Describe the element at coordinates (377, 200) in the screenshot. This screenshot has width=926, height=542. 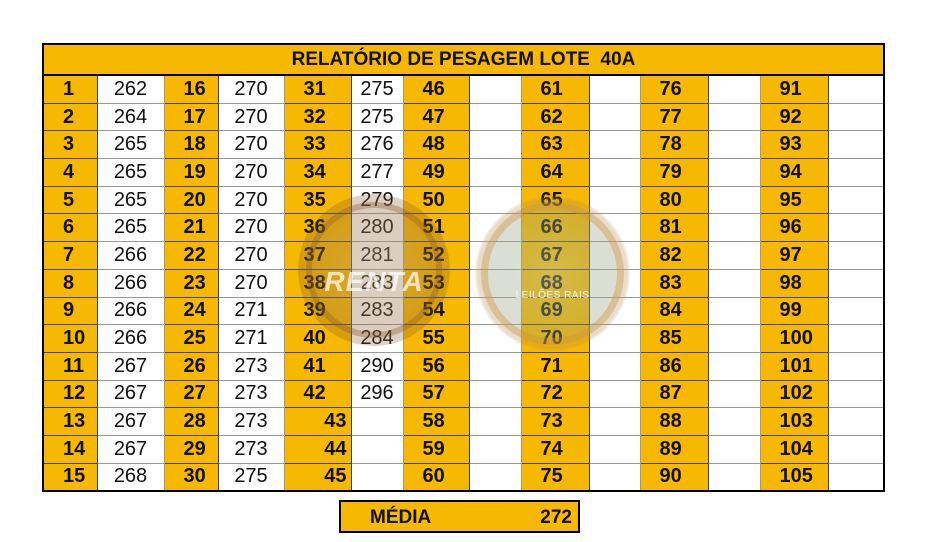
I see `weight-value: 279` at that location.